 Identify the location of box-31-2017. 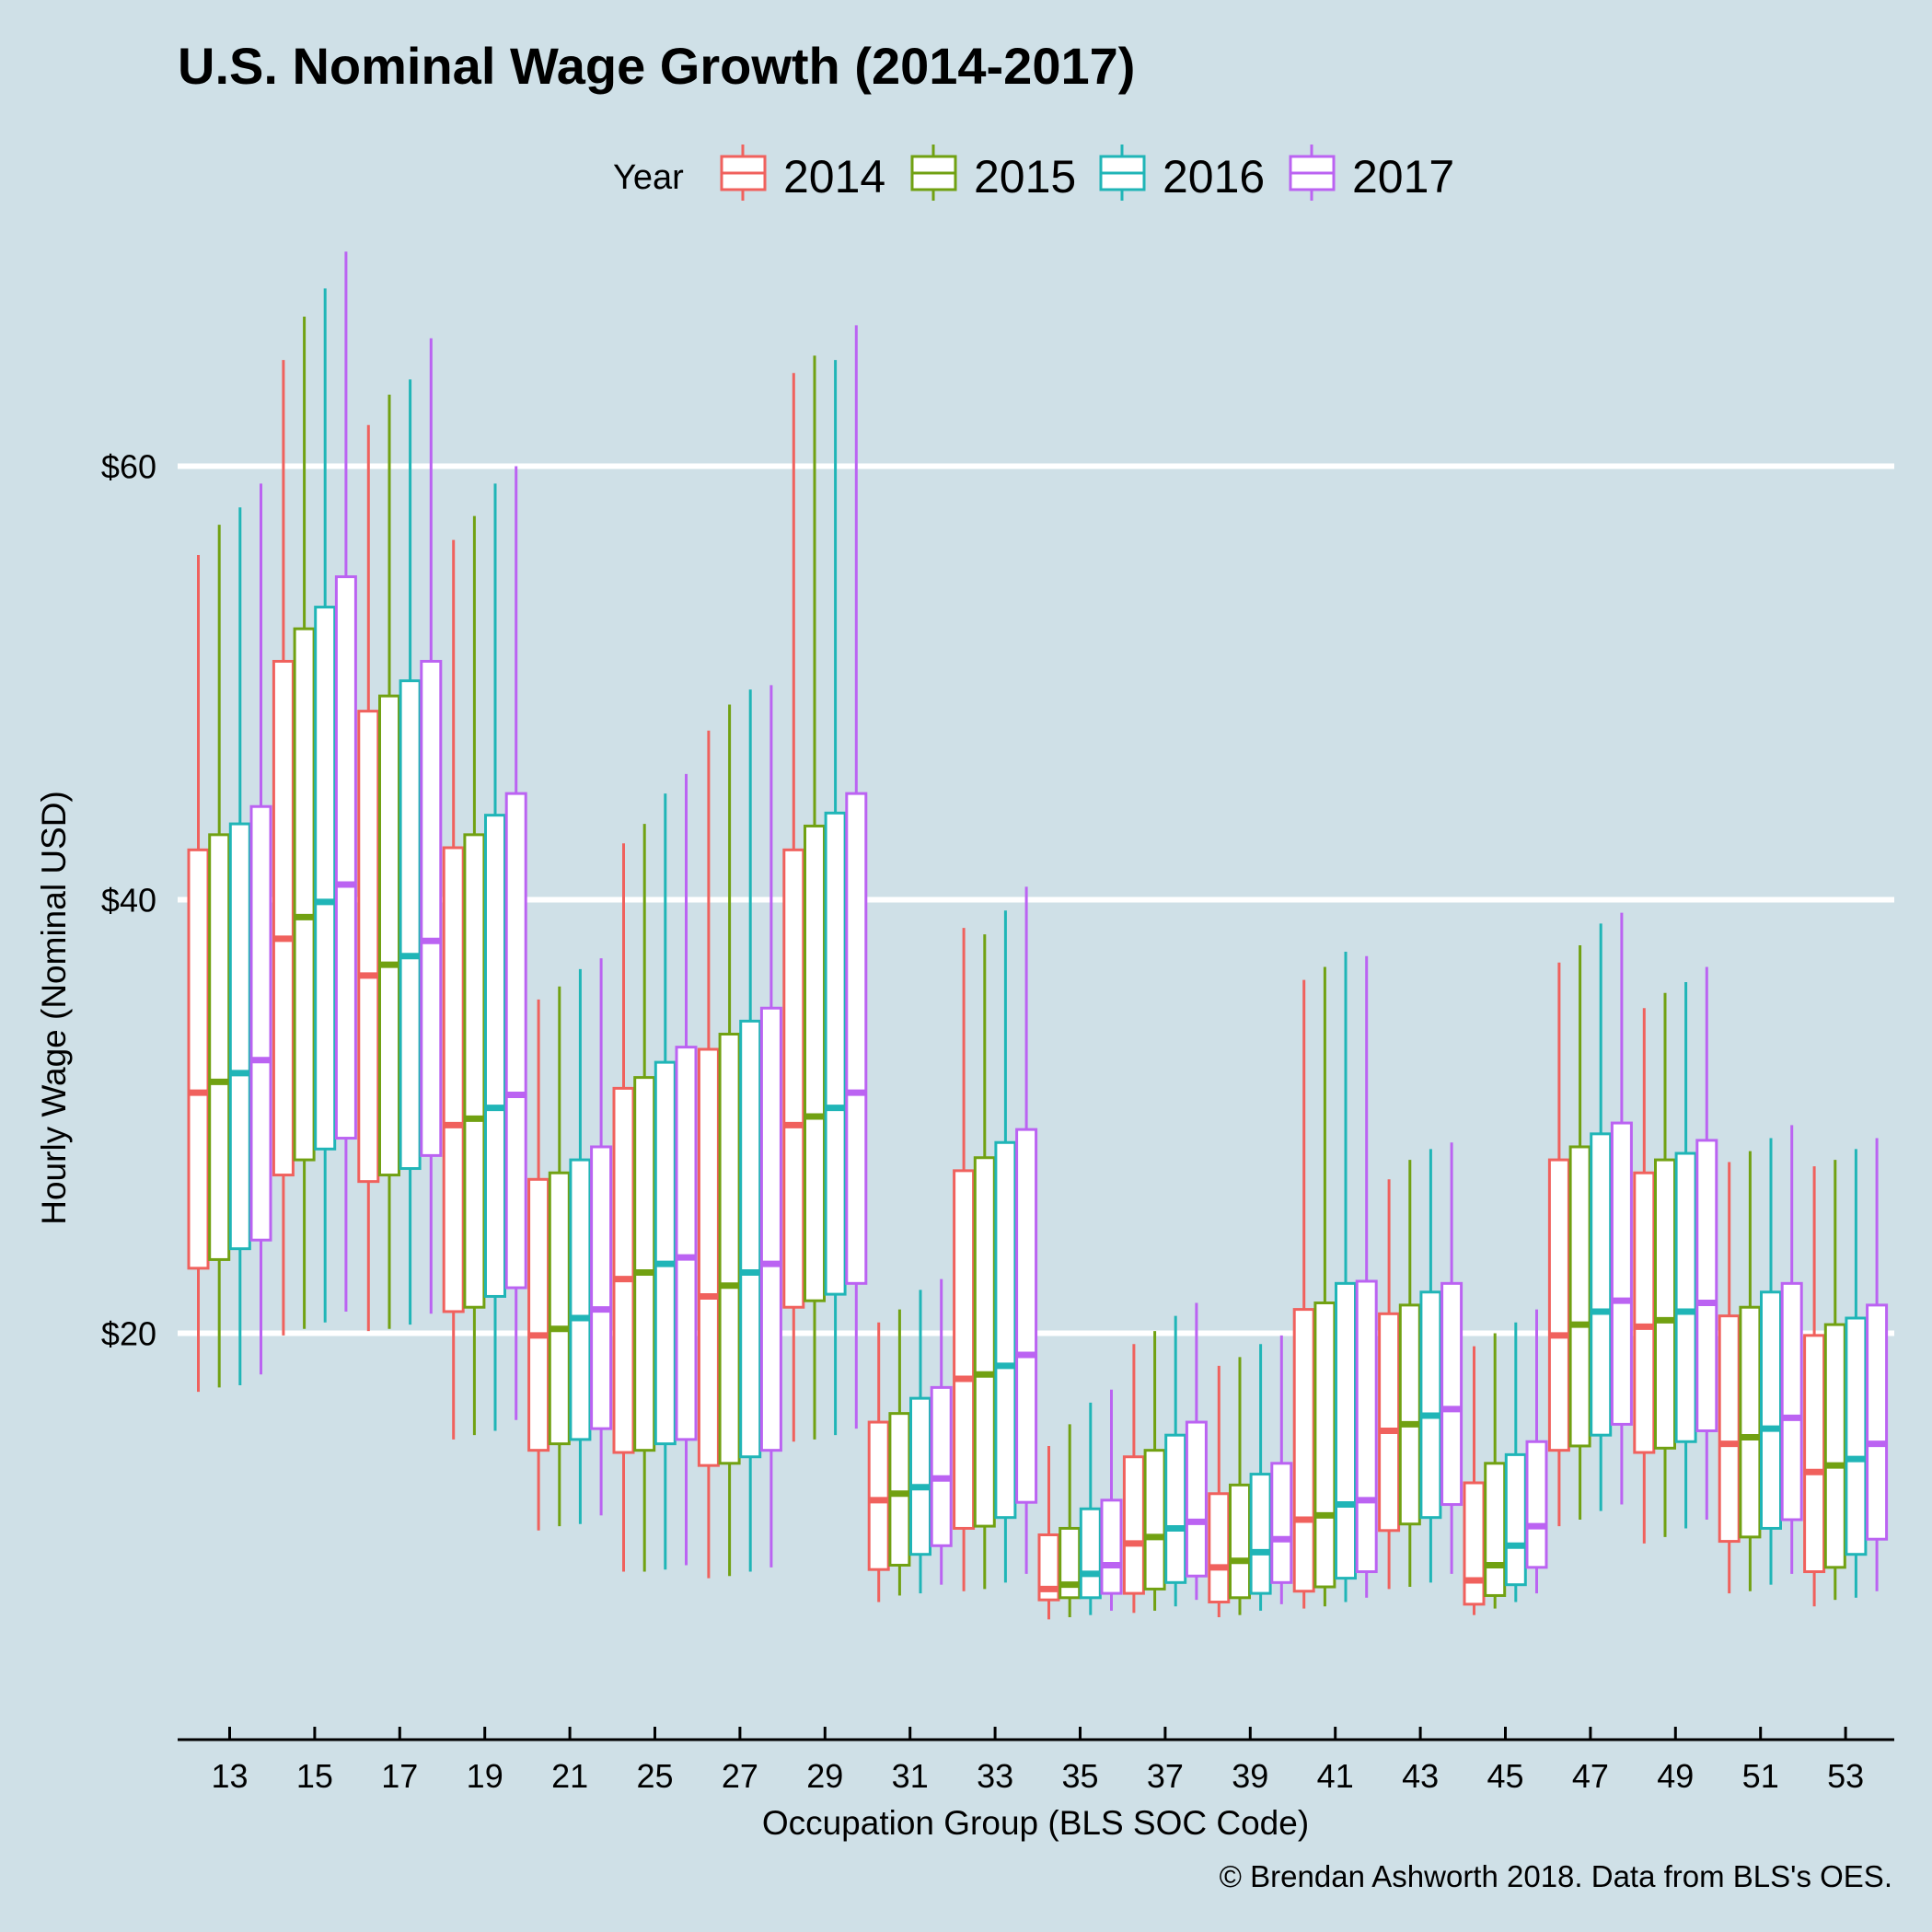
(942, 1431).